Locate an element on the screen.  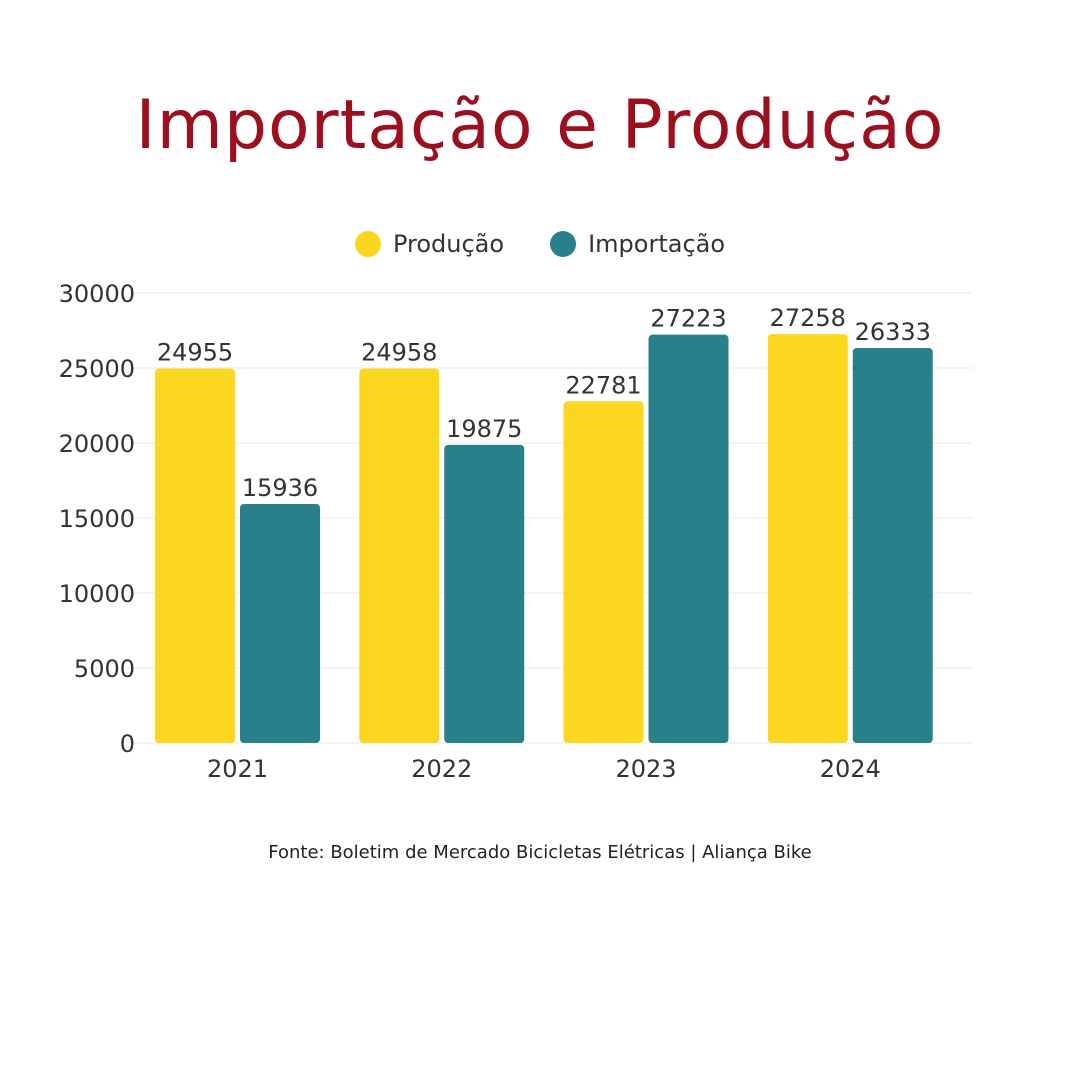
x-axis-ticks: 2021 2022 2023 2024 is located at coordinates (544, 769).